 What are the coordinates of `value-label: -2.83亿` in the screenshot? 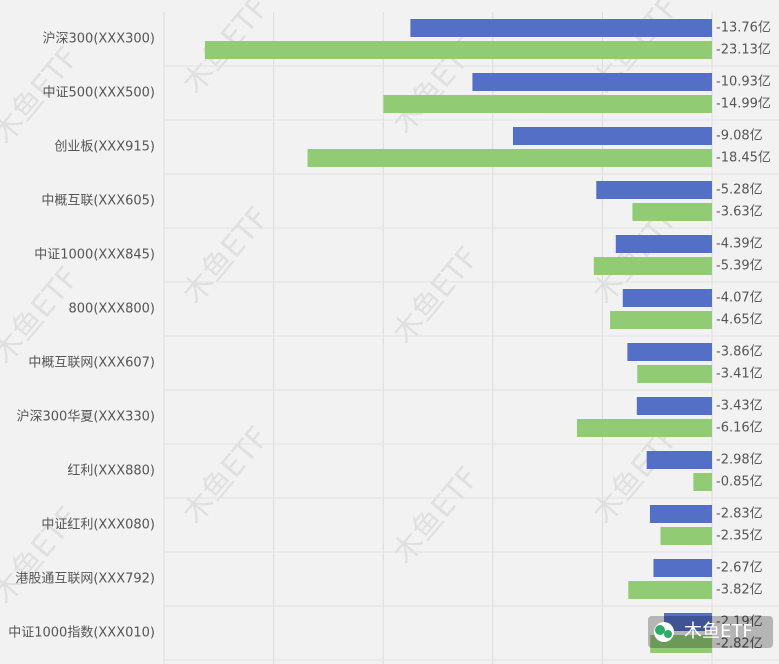 It's located at (739, 514).